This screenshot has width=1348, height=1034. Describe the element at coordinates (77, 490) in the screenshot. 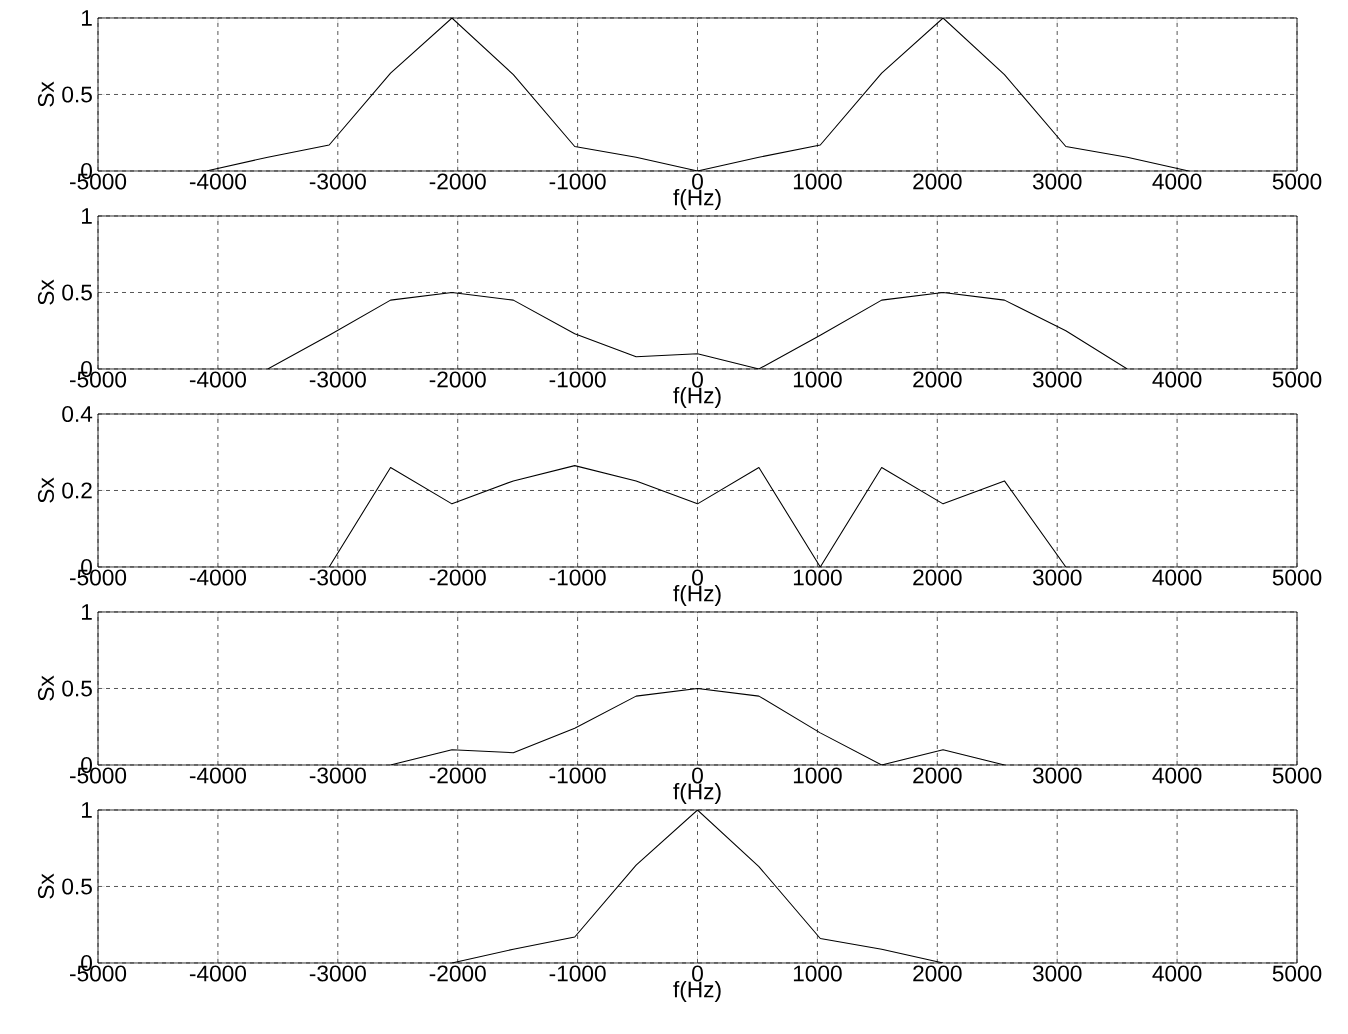

I see `y-tick-label: 0.2` at that location.